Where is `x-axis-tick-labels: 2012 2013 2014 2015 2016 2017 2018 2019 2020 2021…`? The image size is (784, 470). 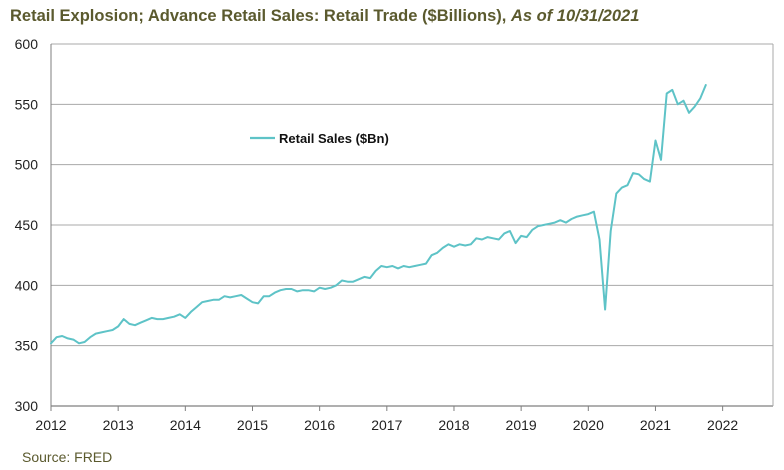
x-axis-tick-labels: 2012 2013 2014 2015 2016 2017 2018 2019 2020 2021… is located at coordinates (386, 425).